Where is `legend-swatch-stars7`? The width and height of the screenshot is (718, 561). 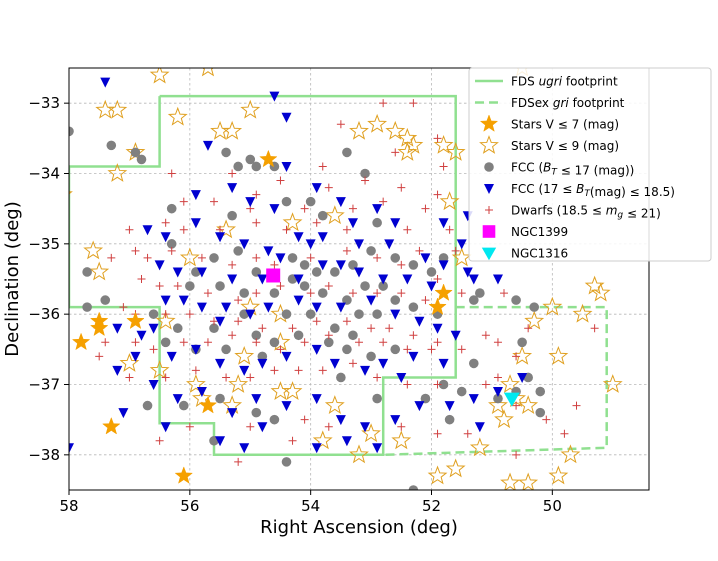 legend-swatch-stars7 is located at coordinates (489, 123).